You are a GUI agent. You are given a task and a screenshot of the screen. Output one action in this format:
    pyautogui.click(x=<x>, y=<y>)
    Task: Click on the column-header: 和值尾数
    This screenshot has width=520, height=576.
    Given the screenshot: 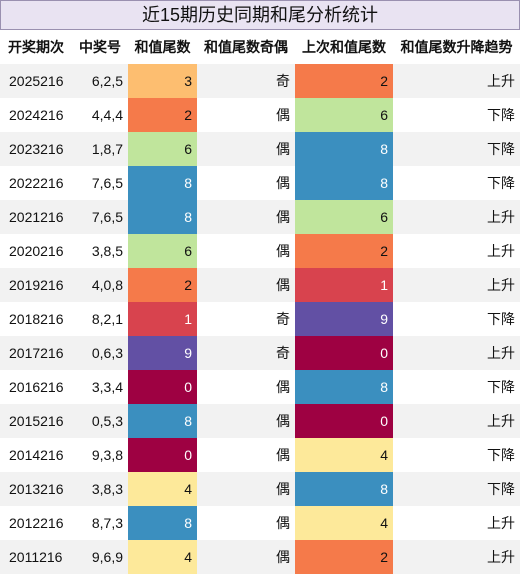 What is the action you would take?
    pyautogui.click(x=162, y=47)
    